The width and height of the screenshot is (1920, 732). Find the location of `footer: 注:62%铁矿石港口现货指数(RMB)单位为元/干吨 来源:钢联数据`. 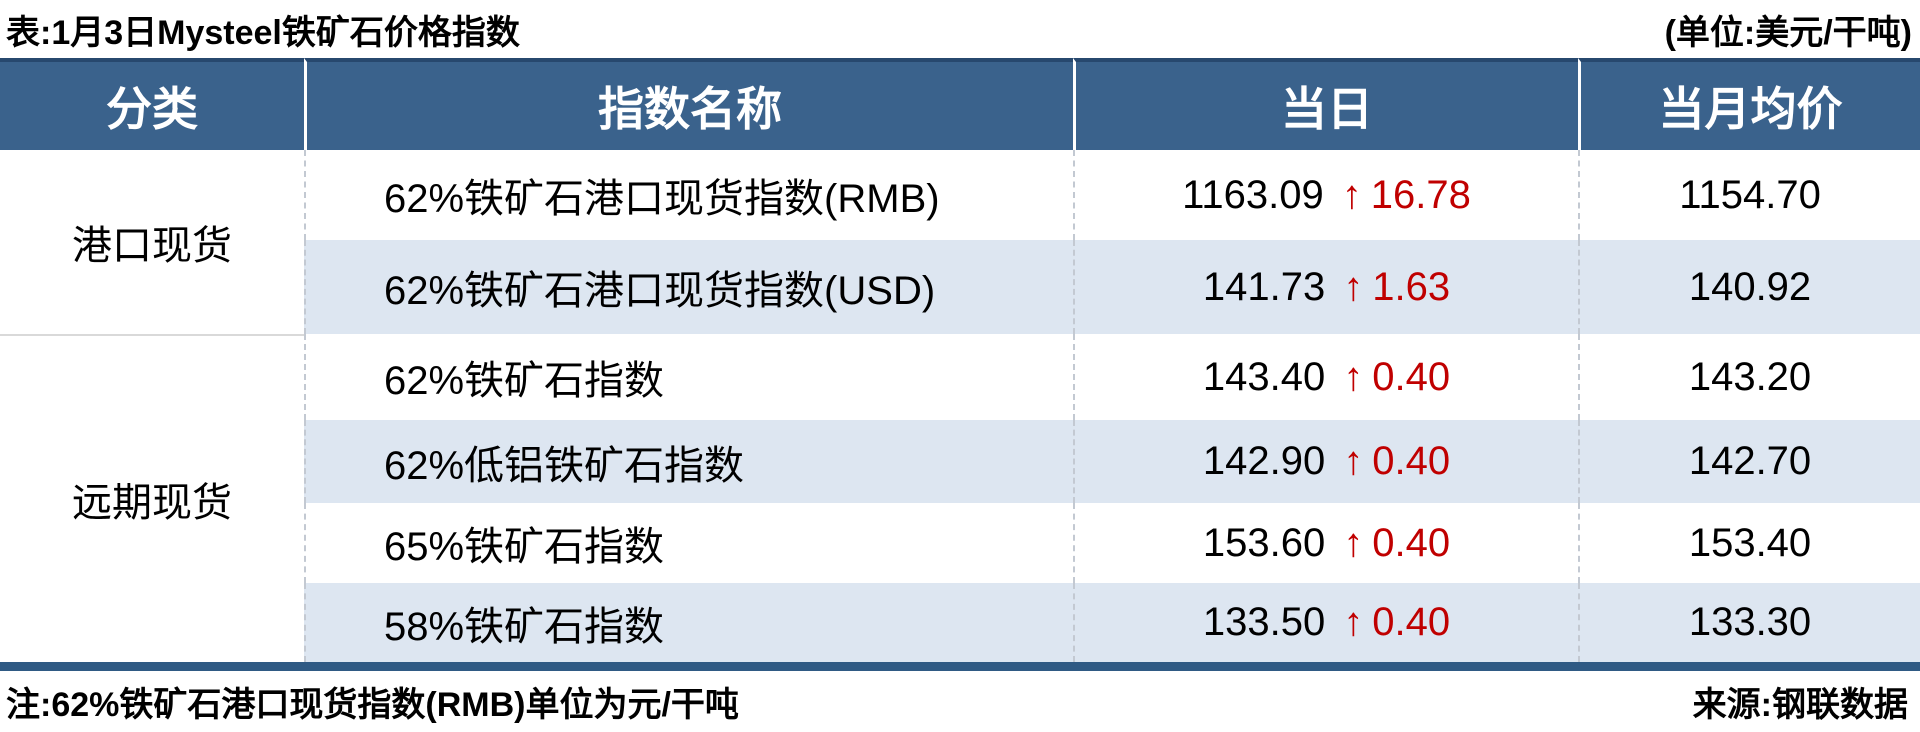

footer: 注:62%铁矿石港口现货指数(RMB)单位为元/干吨 来源:钢联数据 is located at coordinates (960, 701).